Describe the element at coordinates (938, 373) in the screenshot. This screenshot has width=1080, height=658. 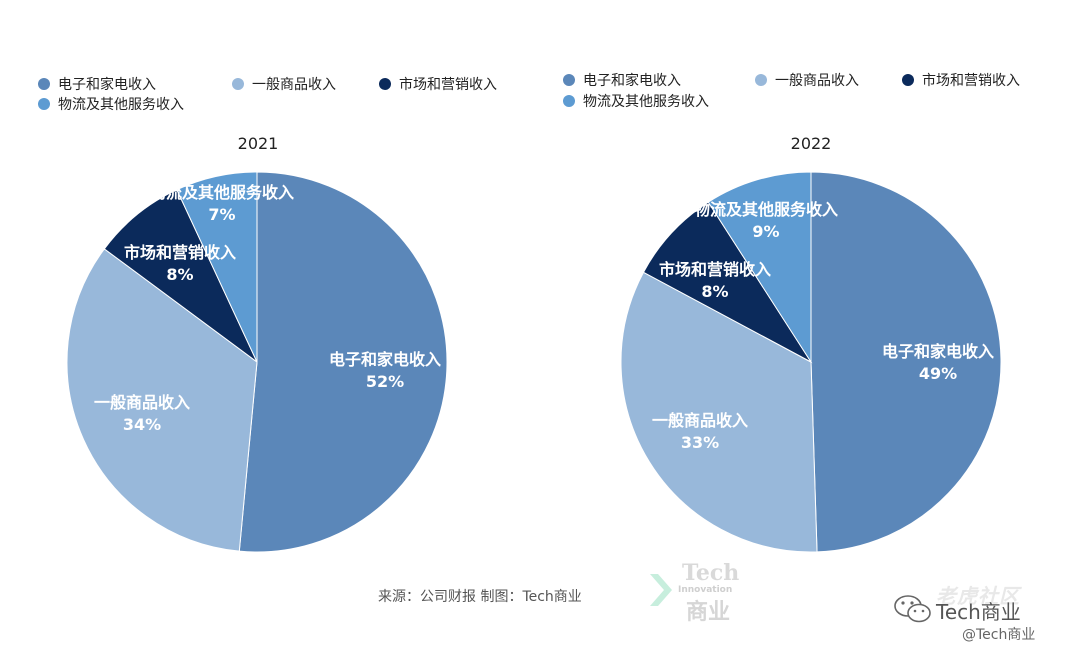
I see `slice-value-electronics: 49%` at that location.